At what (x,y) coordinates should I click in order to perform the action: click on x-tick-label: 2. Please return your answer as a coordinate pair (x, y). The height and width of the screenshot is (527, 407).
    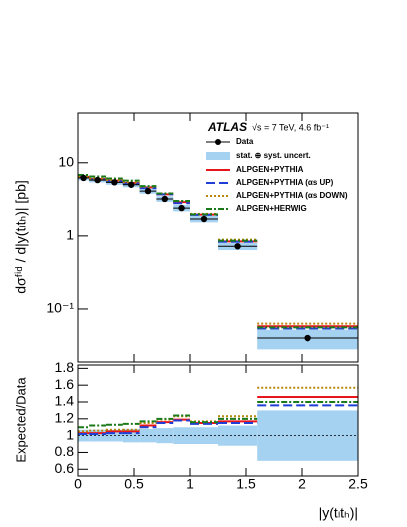
    Looking at the image, I should click on (302, 484).